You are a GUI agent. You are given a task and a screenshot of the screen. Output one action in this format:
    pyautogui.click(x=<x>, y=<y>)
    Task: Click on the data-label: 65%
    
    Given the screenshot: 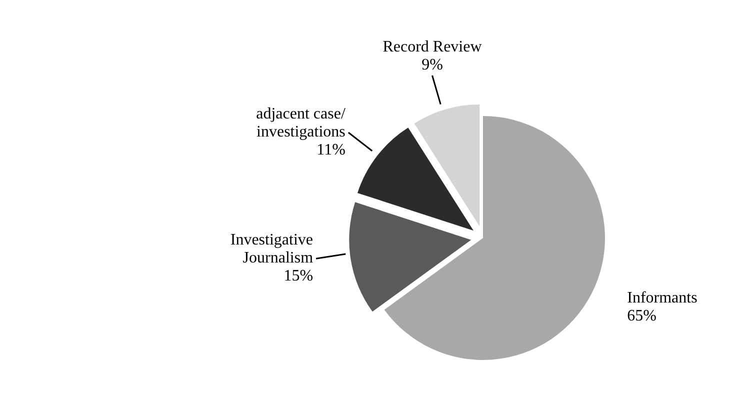 What is the action you would take?
    pyautogui.click(x=641, y=315)
    